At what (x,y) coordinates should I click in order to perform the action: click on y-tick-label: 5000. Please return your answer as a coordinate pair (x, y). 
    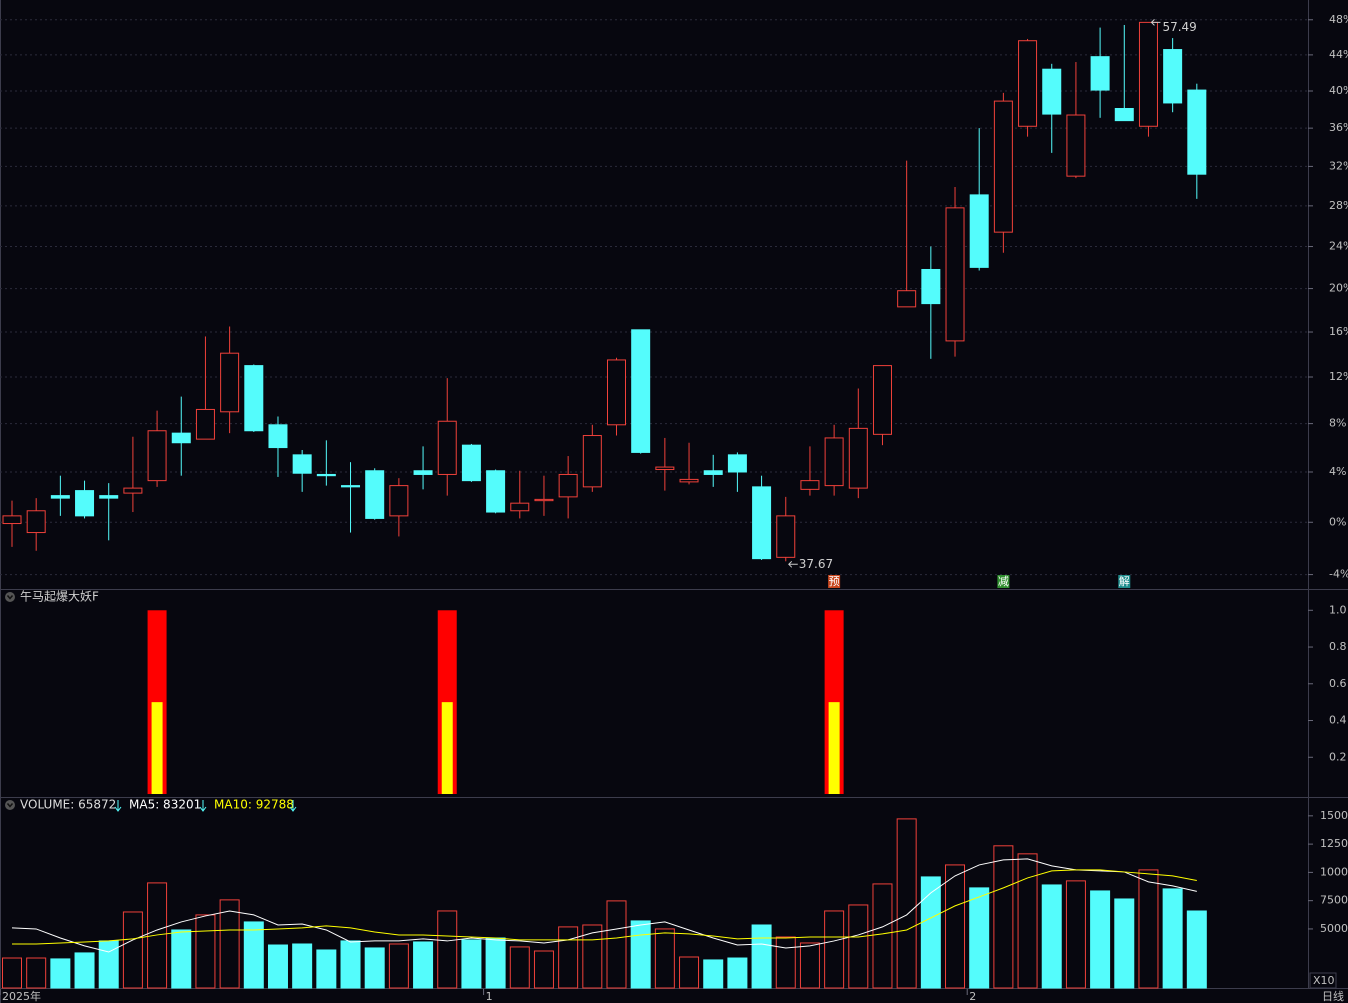
    Looking at the image, I should click on (1334, 928).